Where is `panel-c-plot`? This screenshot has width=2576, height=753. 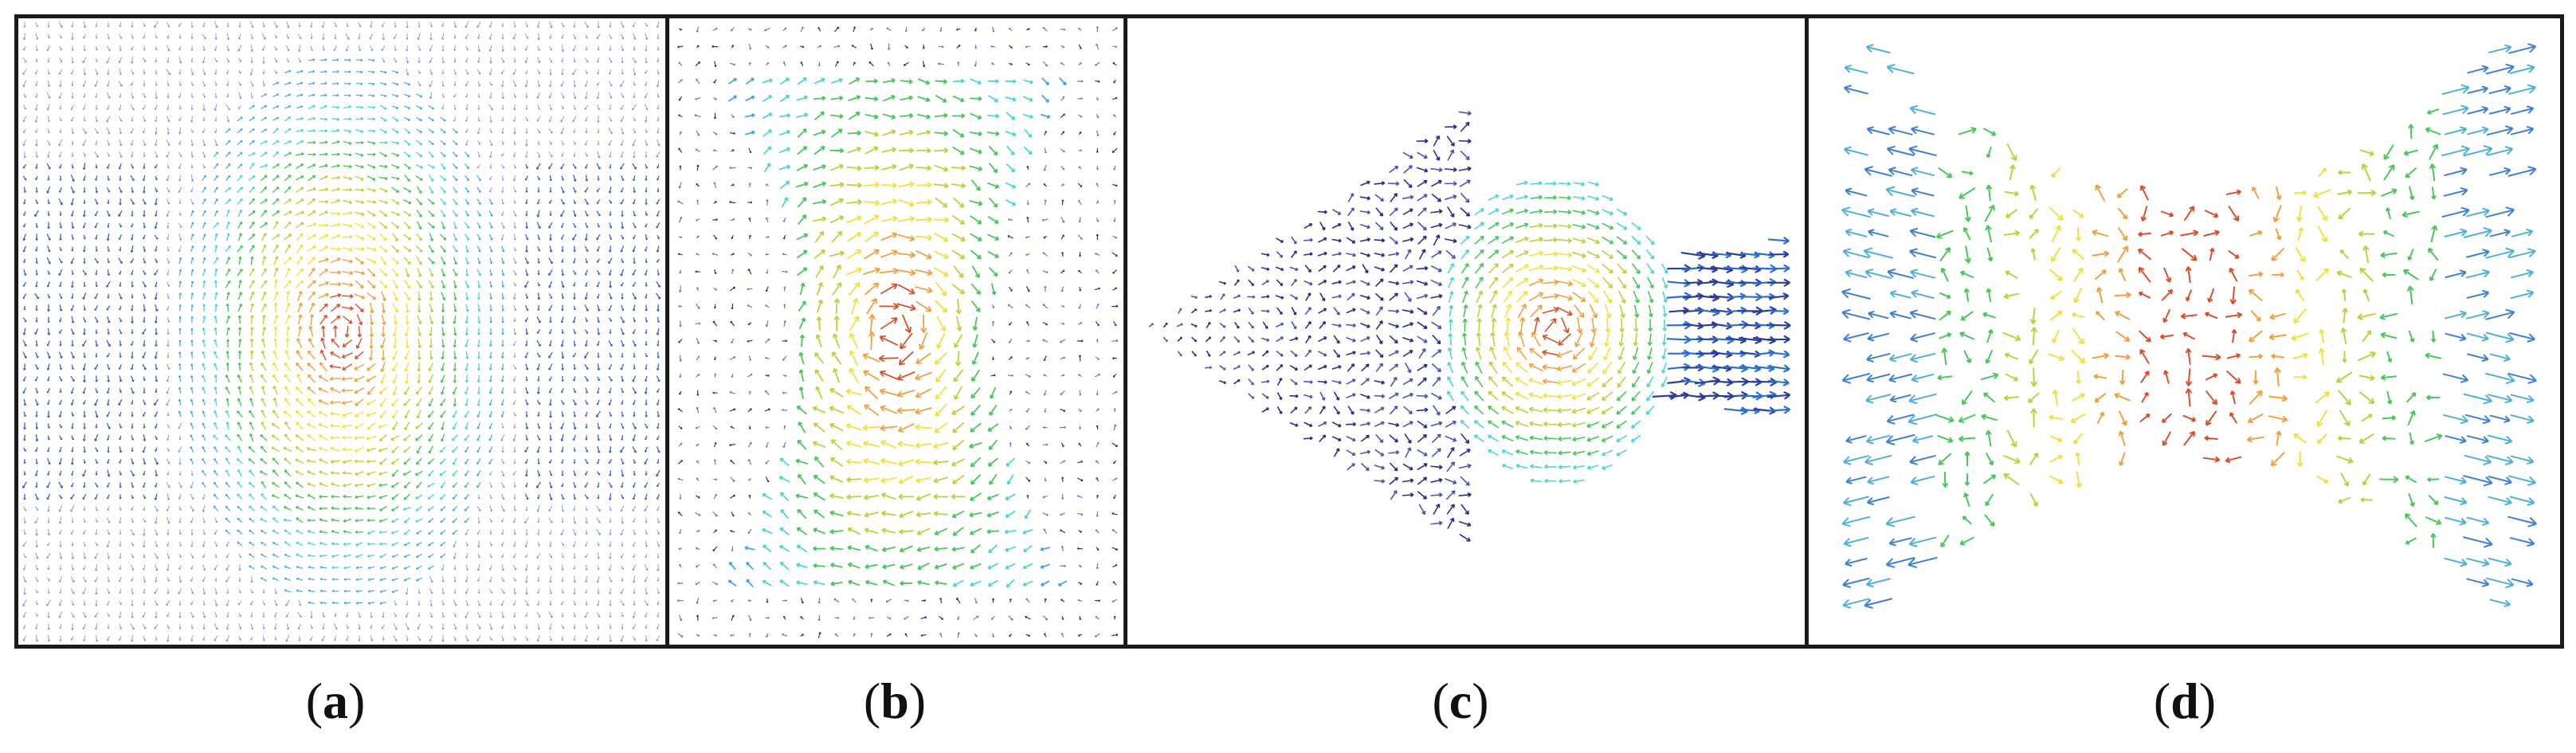 panel-c-plot is located at coordinates (1469, 326).